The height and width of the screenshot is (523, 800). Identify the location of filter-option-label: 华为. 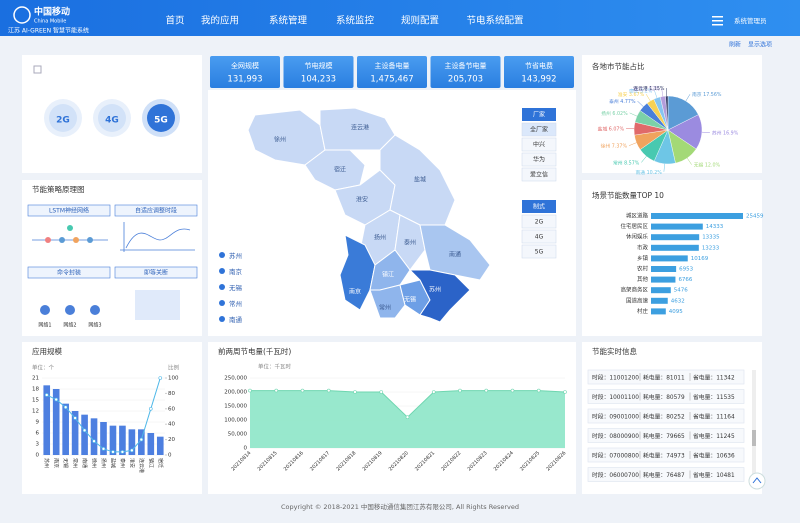
(539, 160).